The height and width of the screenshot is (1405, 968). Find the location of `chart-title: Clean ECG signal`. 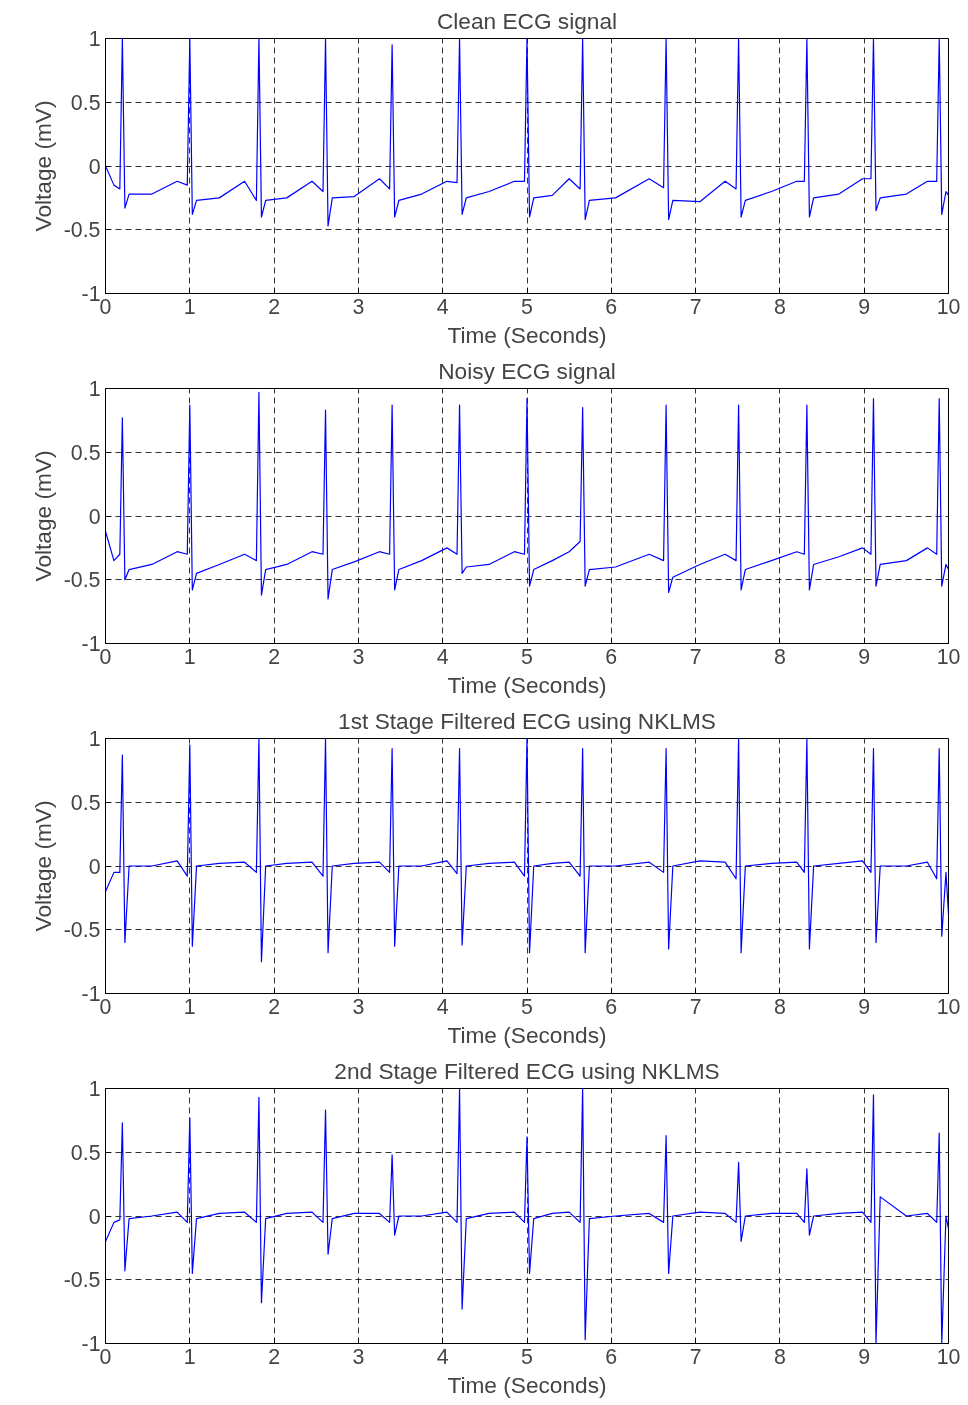

chart-title: Clean ECG signal is located at coordinates (527, 20).